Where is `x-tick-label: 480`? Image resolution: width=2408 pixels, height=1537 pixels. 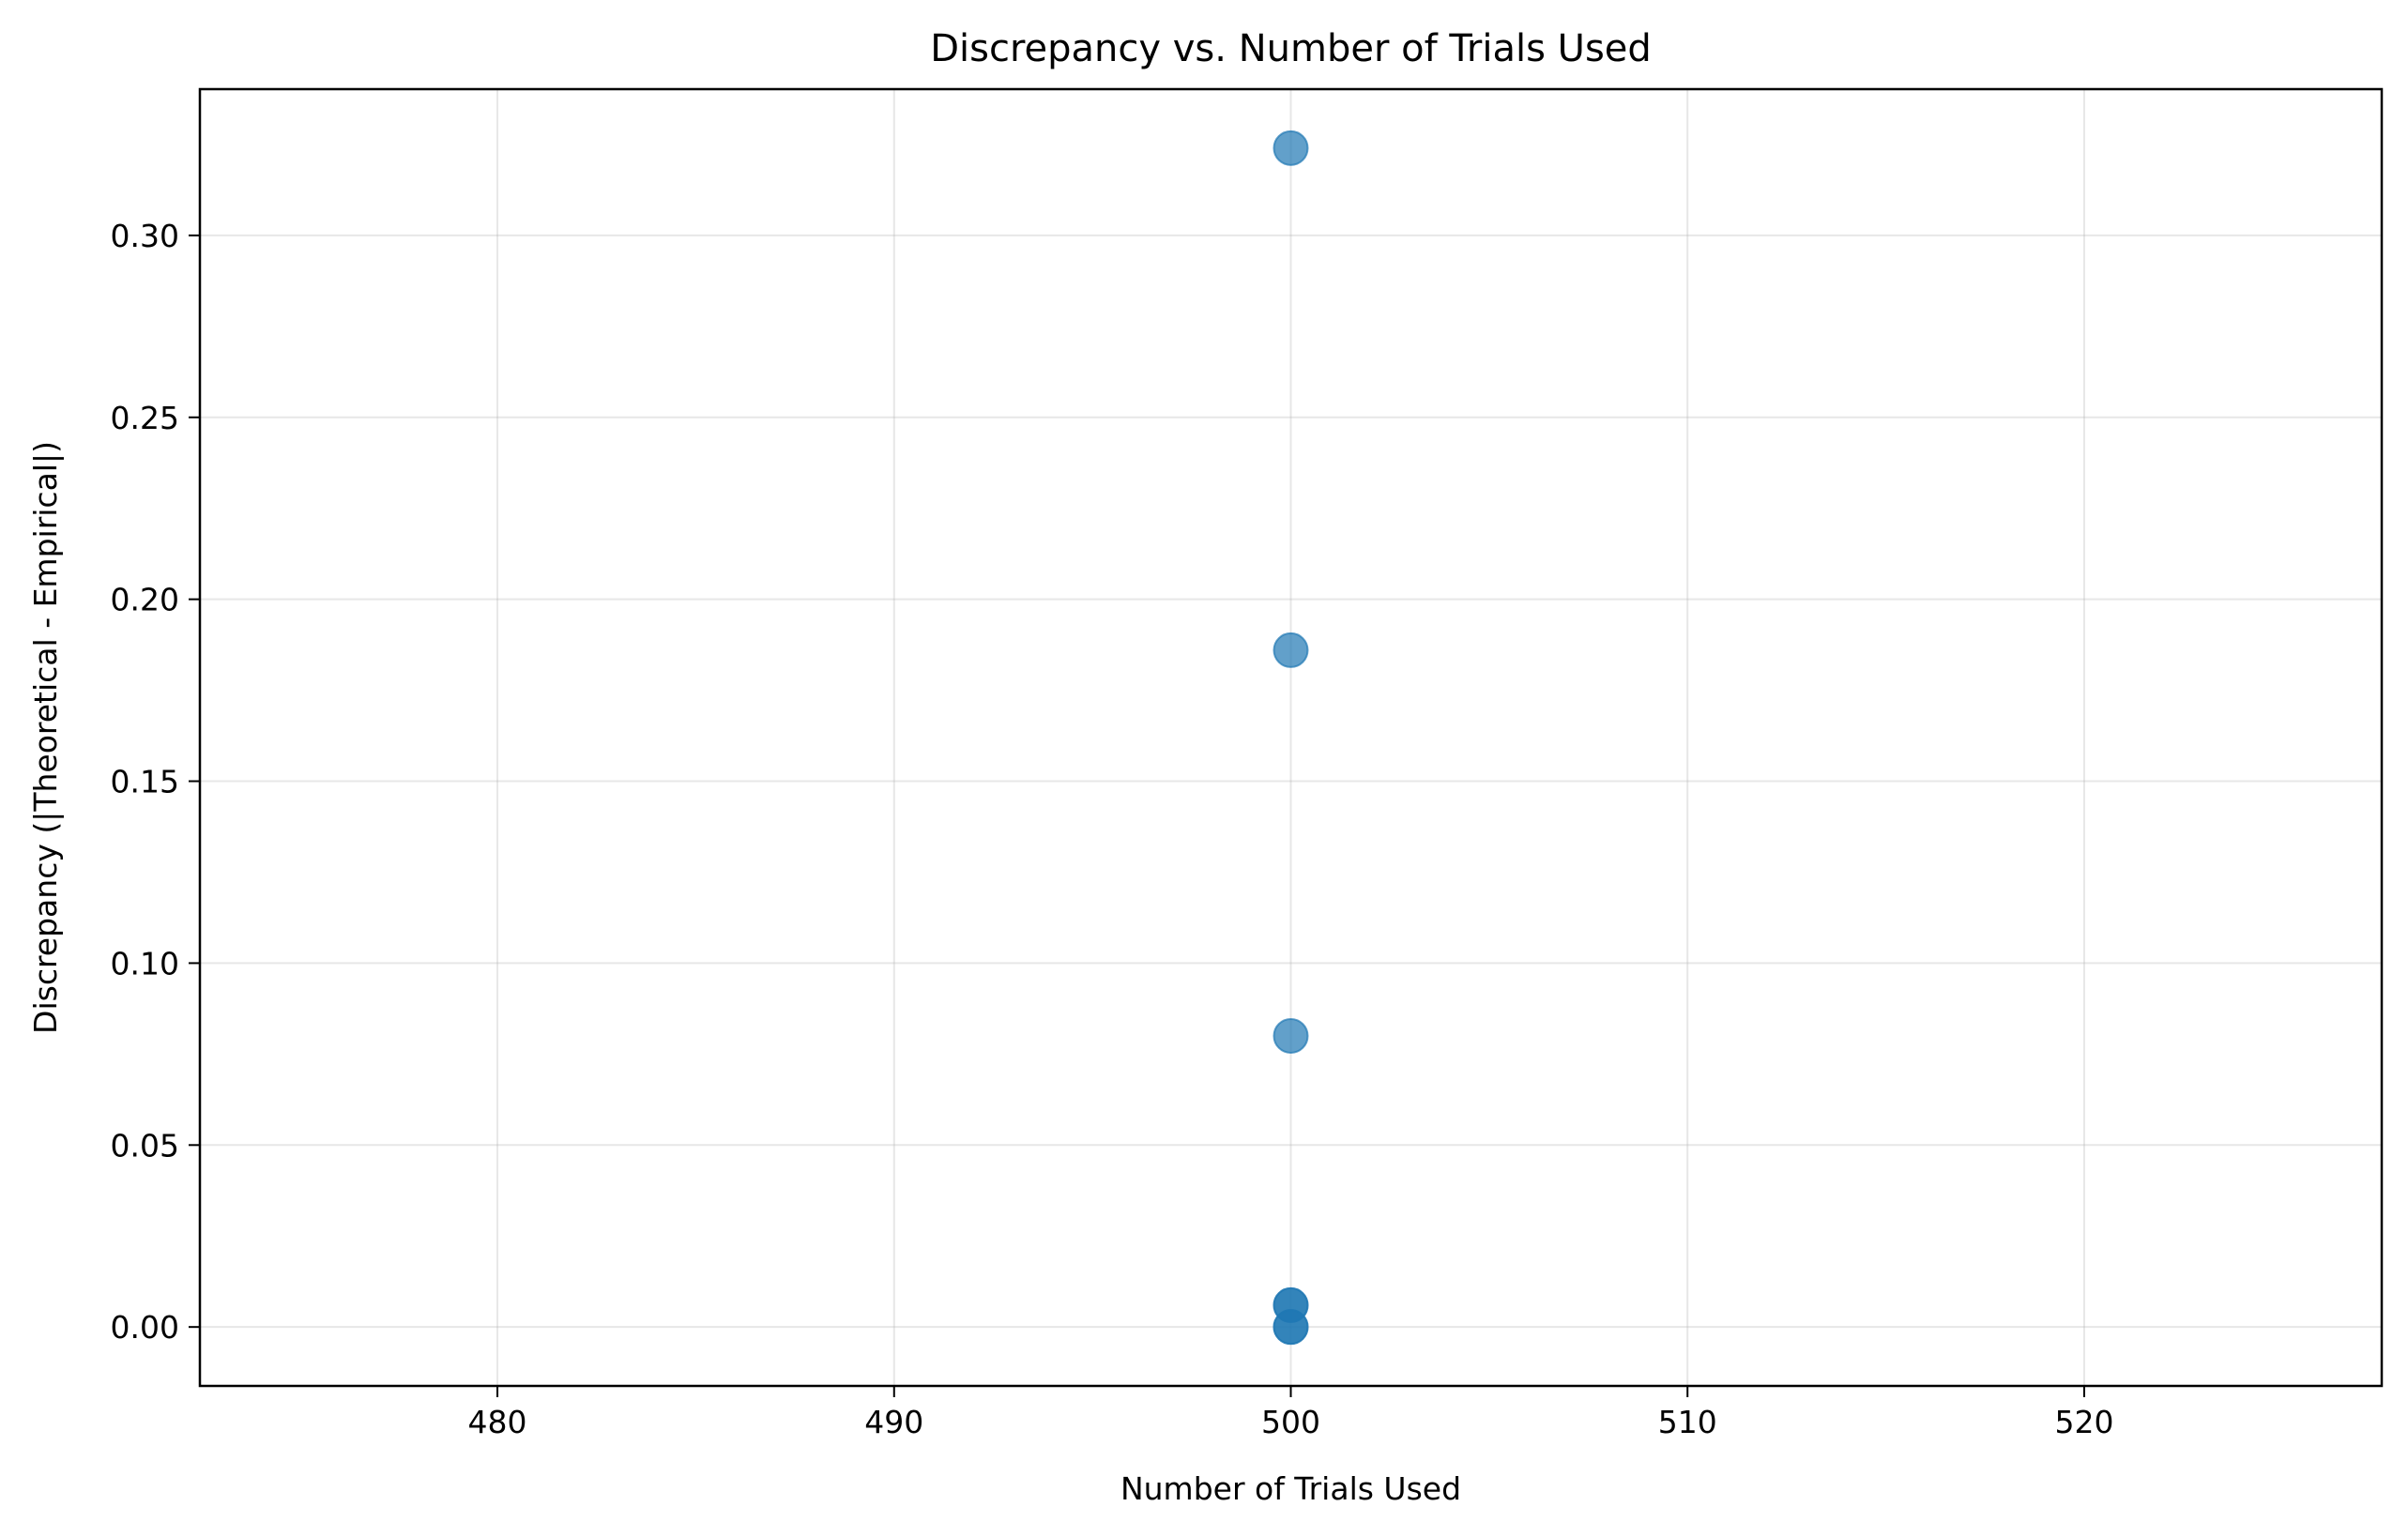
x-tick-label: 480 is located at coordinates (497, 1422).